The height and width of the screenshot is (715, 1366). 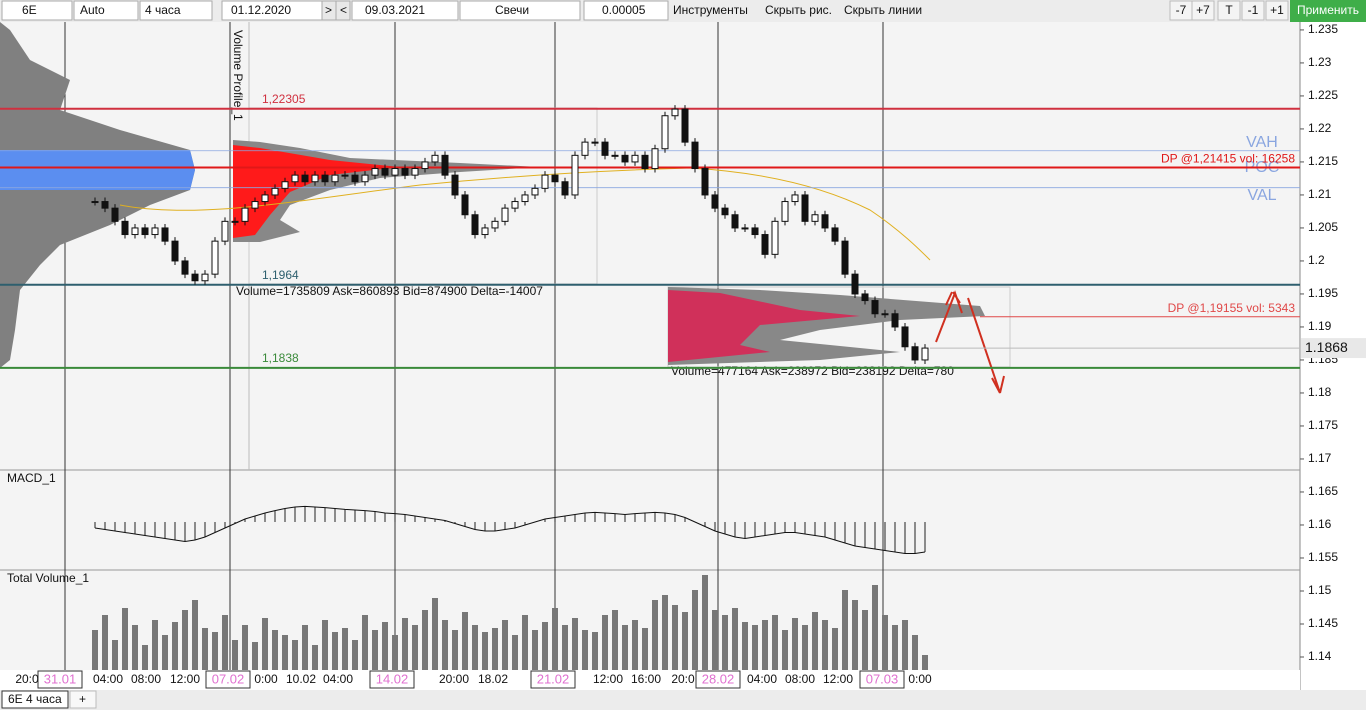 What do you see at coordinates (31, 478) in the screenshot?
I see `panel-title: MACD_1` at bounding box center [31, 478].